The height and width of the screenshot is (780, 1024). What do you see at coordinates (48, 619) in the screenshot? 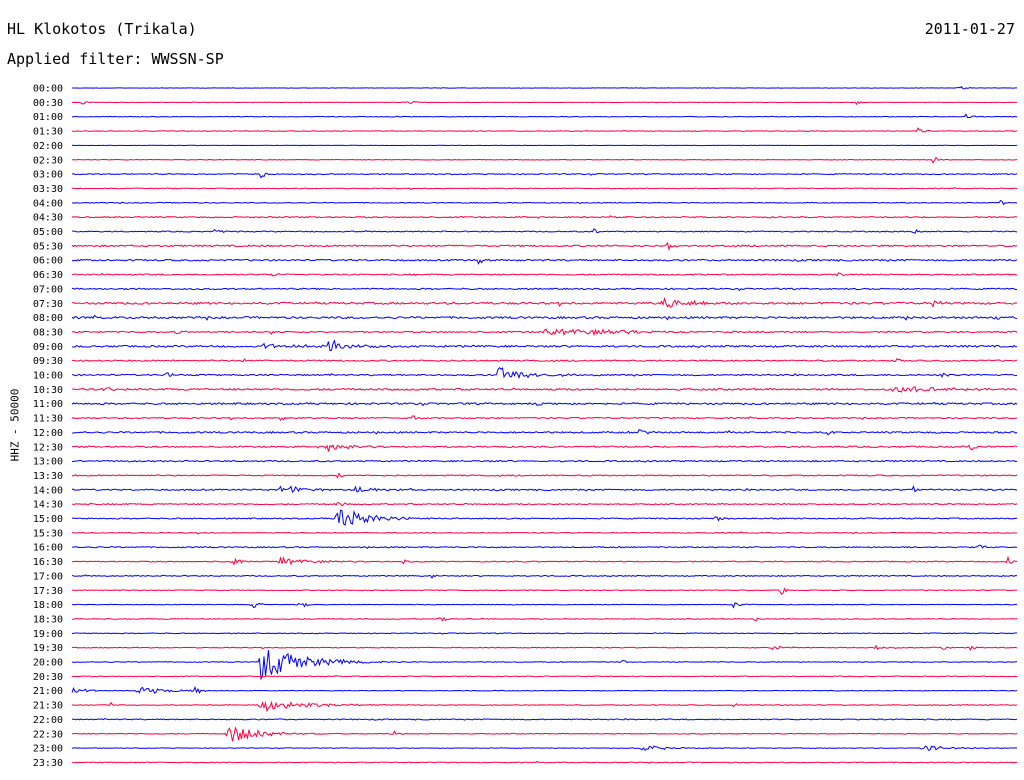
I see `row-label-1830: 18:30` at bounding box center [48, 619].